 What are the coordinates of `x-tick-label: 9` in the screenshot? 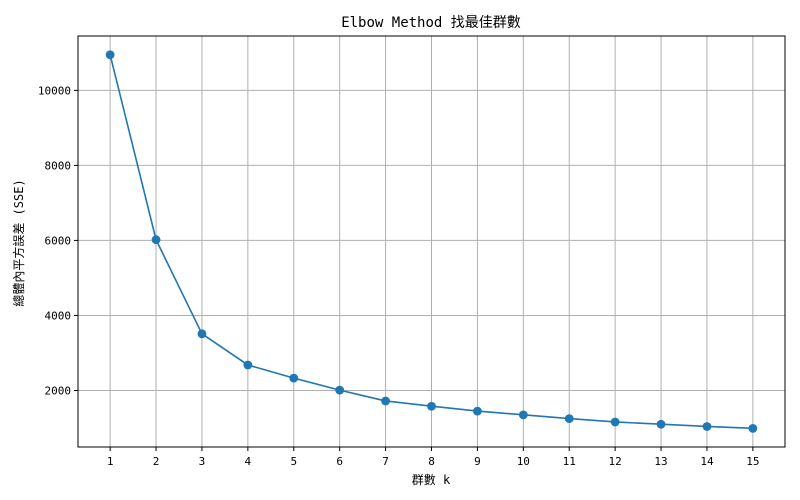 It's located at (477, 461).